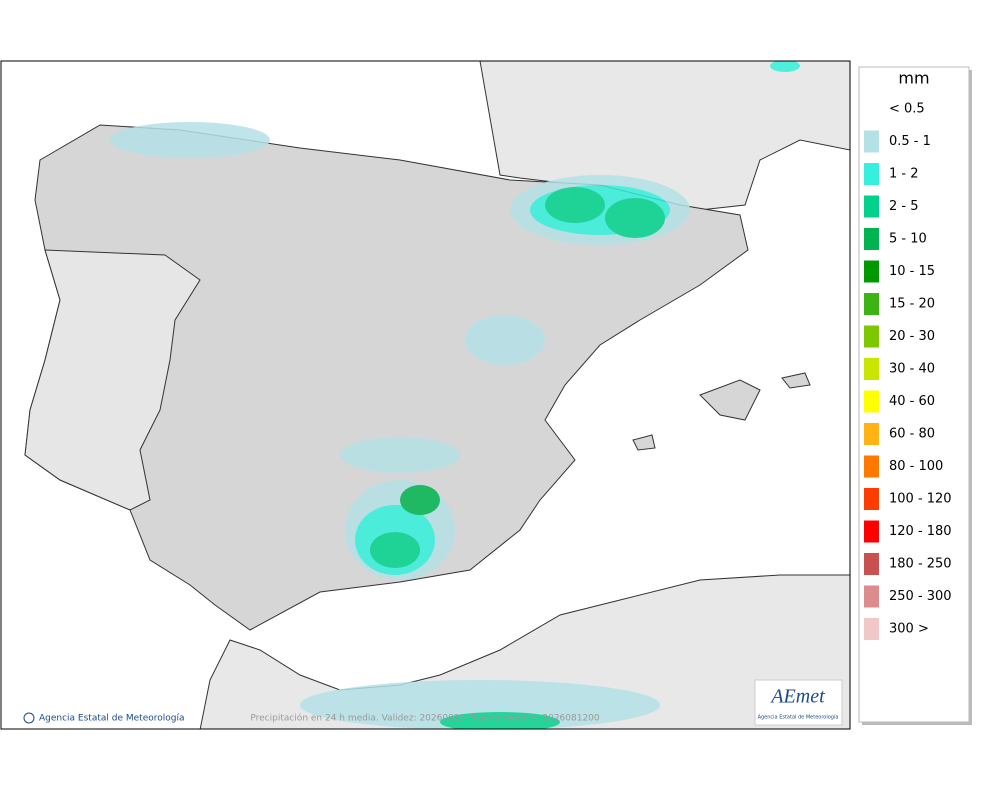  Describe the element at coordinates (29, 718) in the screenshot. I see `copyright-icon` at that location.